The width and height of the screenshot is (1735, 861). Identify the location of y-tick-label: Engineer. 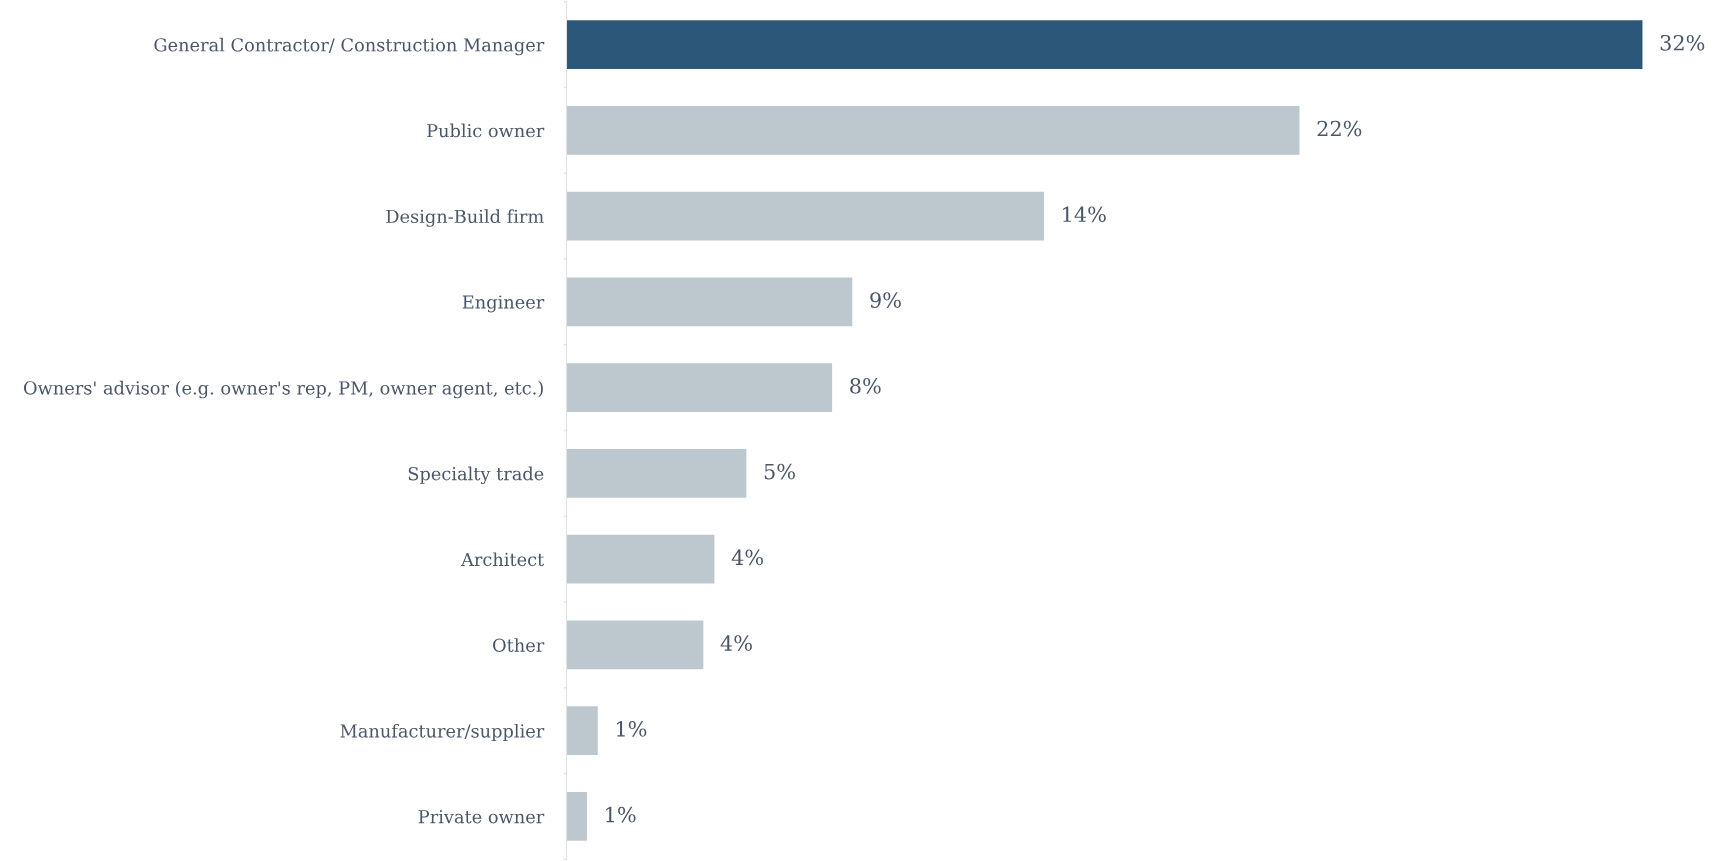
(503, 304).